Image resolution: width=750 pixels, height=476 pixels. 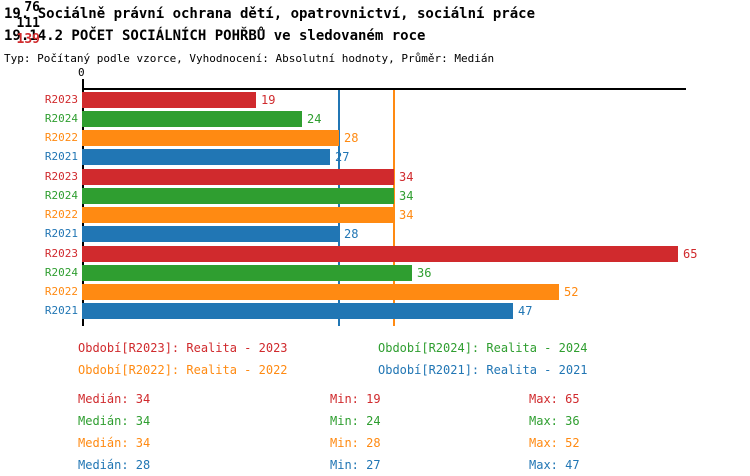 I want to click on stat-median-r2024: Medián: 34, so click(x=114, y=421).